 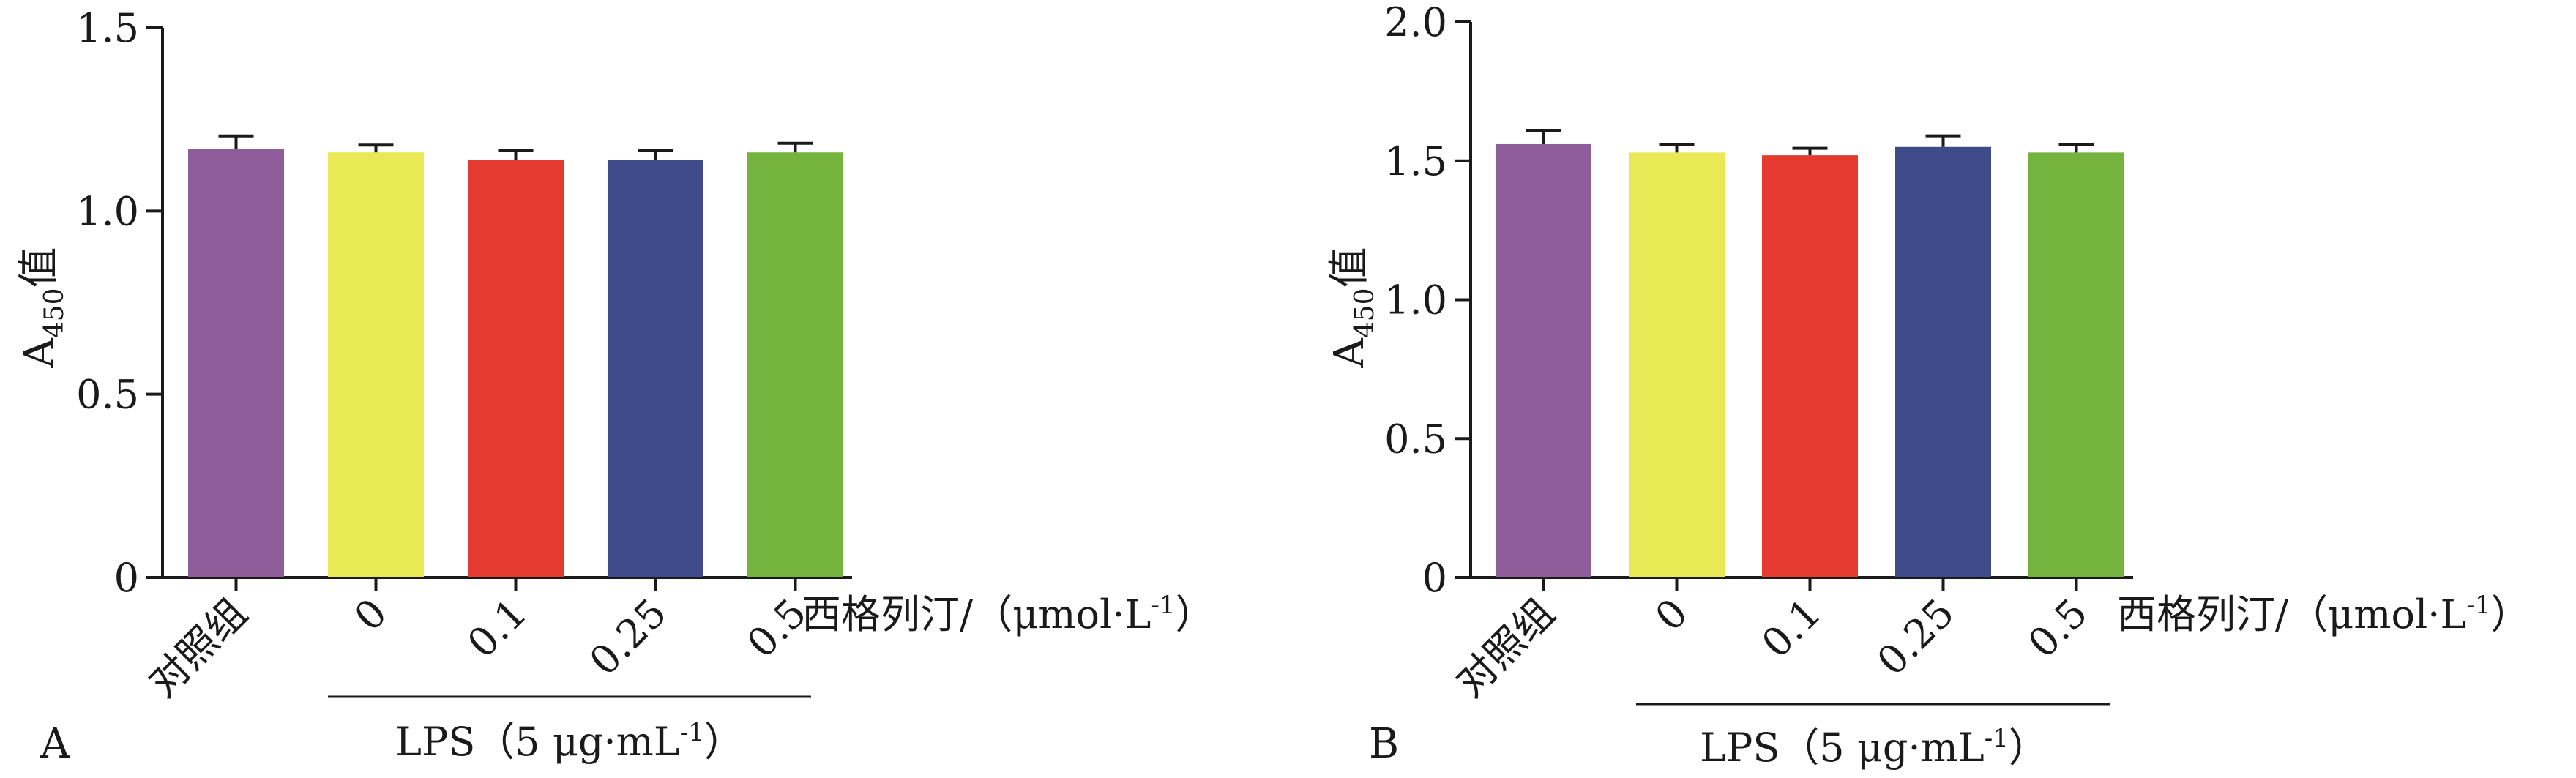 What do you see at coordinates (1384, 744) in the screenshot?
I see `panel-label: B` at bounding box center [1384, 744].